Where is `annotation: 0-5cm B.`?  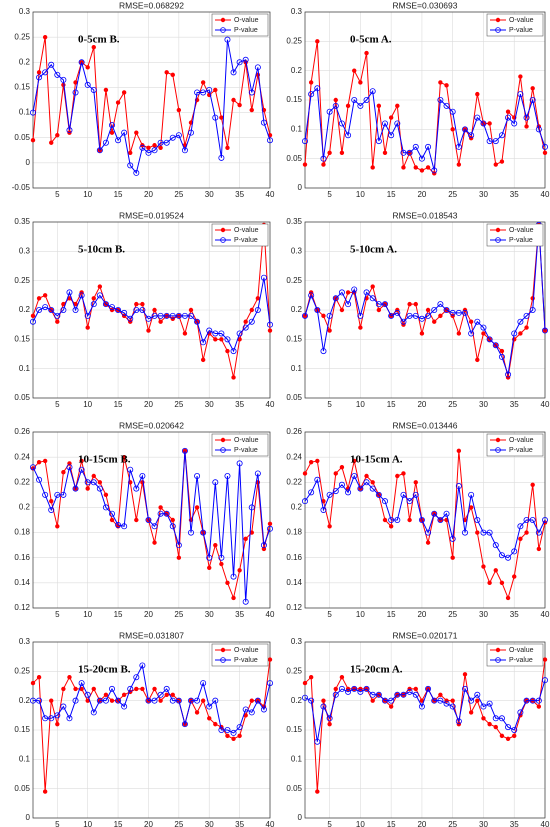
annotation: 0-5cm B. is located at coordinates (99, 40).